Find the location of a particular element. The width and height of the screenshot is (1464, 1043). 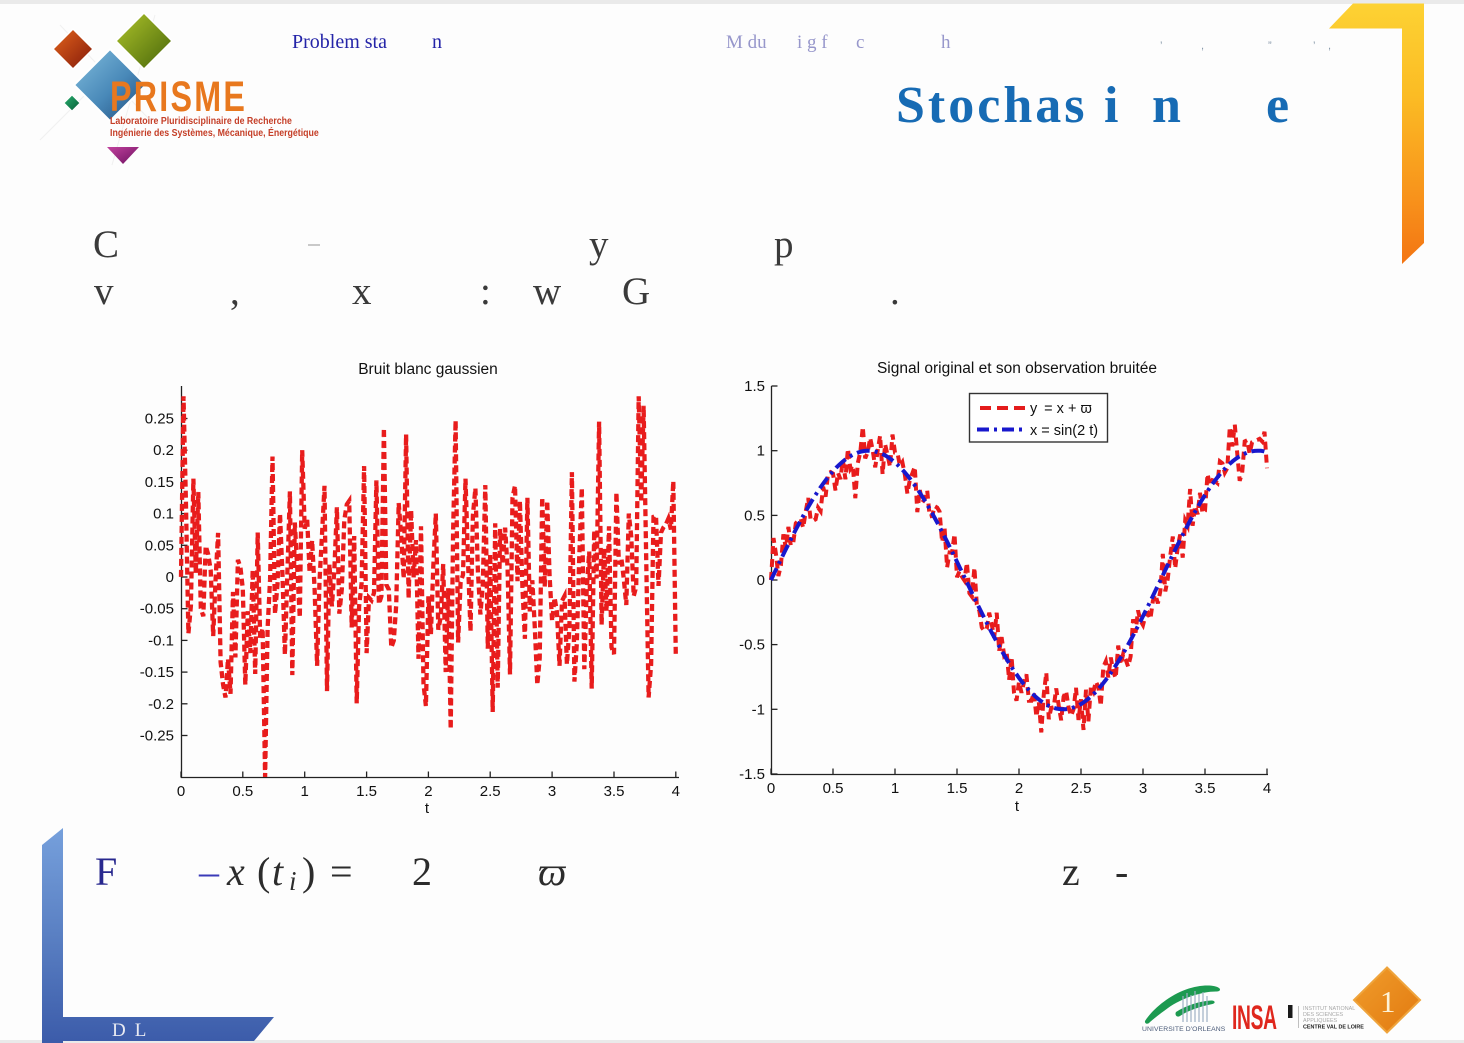

svg-text: 0.25 is located at coordinates (159, 419).